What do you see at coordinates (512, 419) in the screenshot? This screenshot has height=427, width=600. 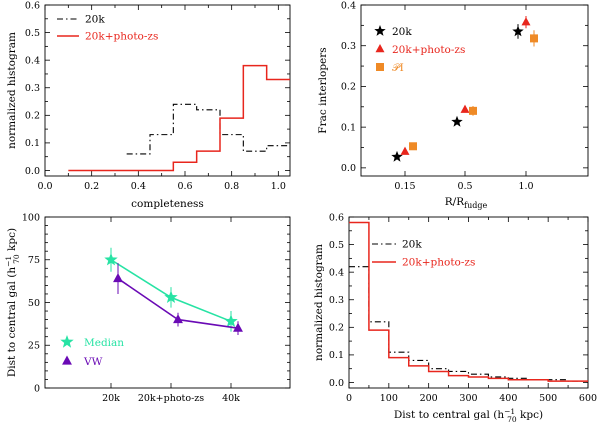 I see `panel4-xlabel-part: 70` at bounding box center [512, 419].